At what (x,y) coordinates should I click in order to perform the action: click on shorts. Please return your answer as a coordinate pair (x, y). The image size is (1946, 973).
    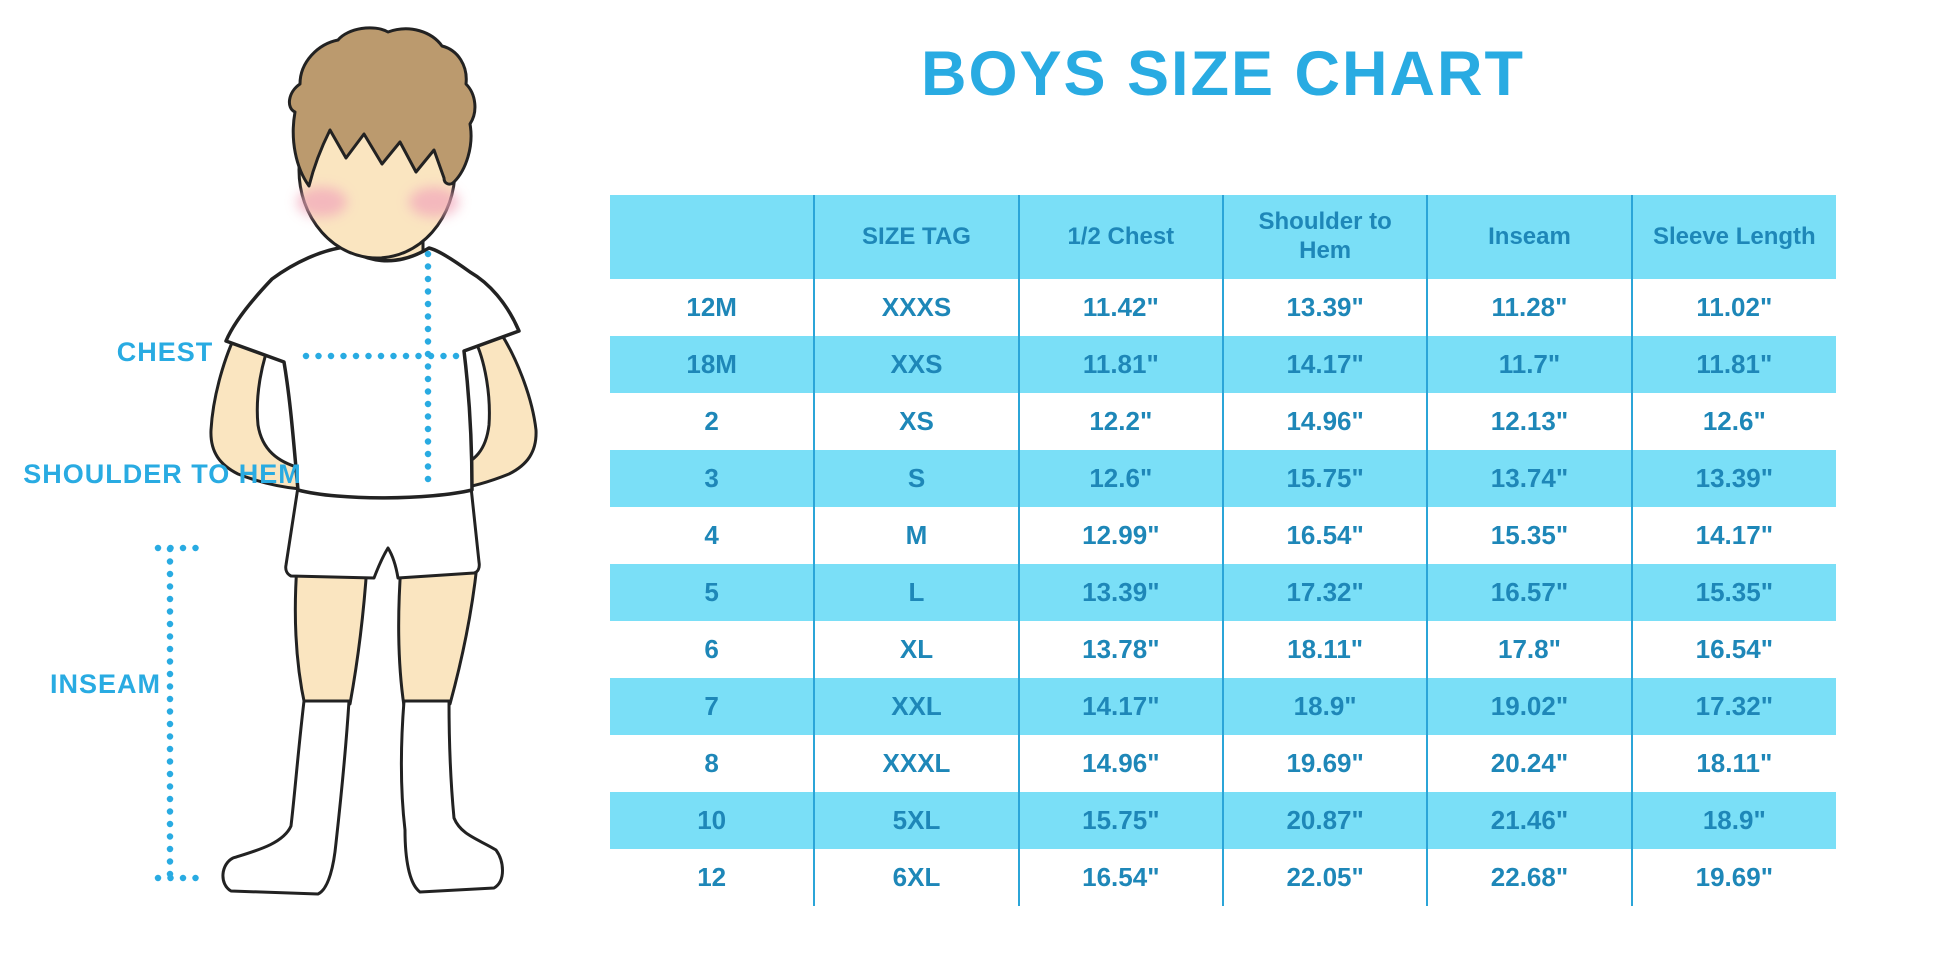
    Looking at the image, I should click on (382, 532).